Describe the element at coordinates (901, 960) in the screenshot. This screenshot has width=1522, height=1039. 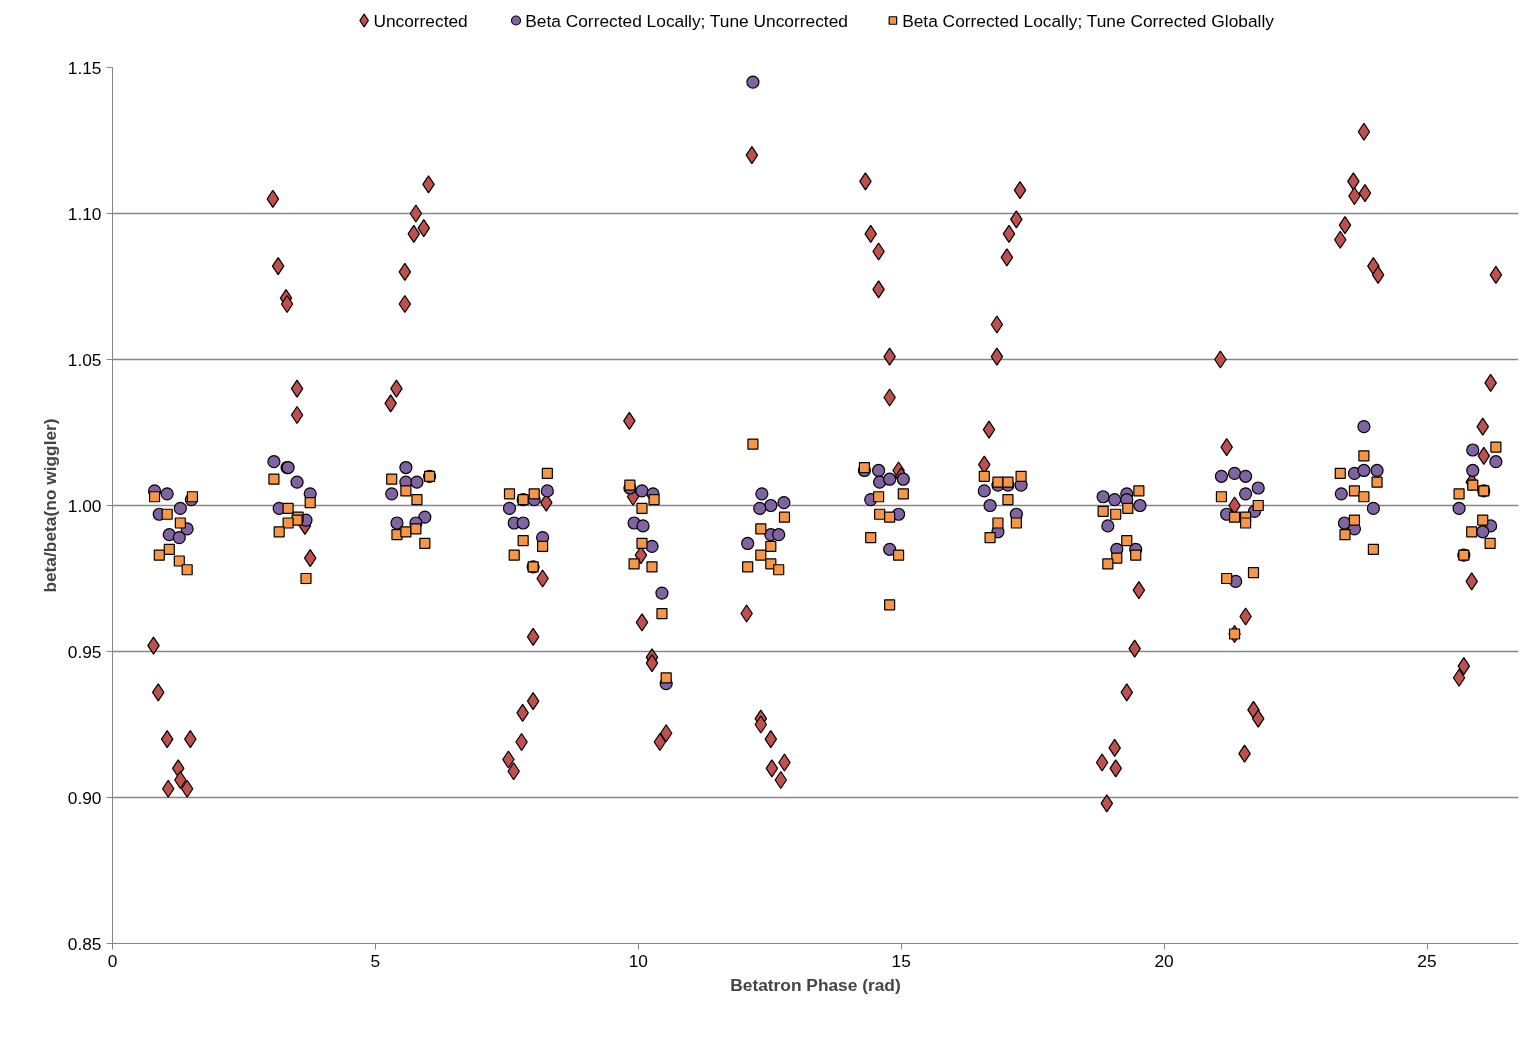
I see `x-tick-label: 15` at that location.